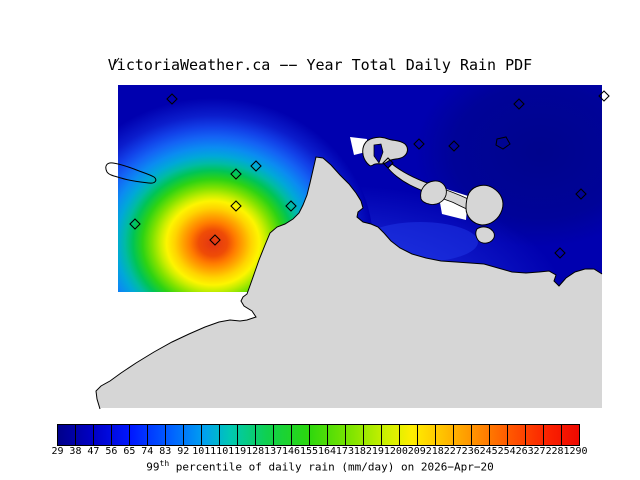  What do you see at coordinates (273, 451) in the screenshot?
I see `colorbar-tick-label: 137` at bounding box center [273, 451].